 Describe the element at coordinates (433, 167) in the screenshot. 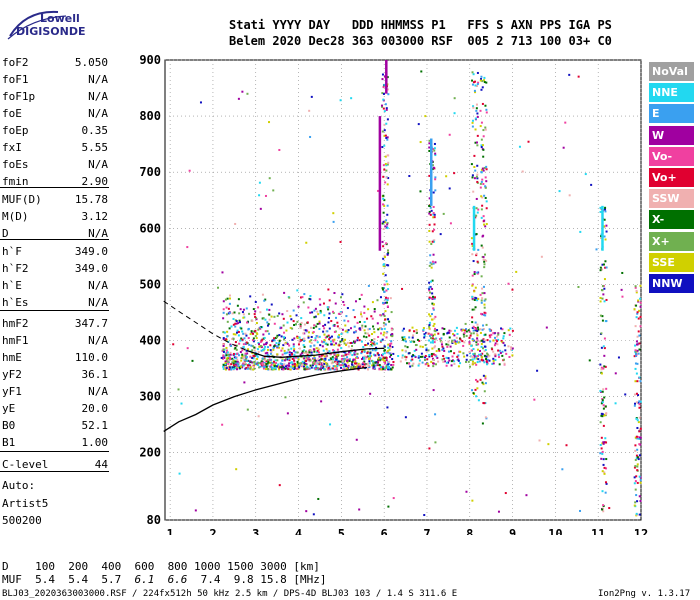

I see `echo-point-1945` at that location.